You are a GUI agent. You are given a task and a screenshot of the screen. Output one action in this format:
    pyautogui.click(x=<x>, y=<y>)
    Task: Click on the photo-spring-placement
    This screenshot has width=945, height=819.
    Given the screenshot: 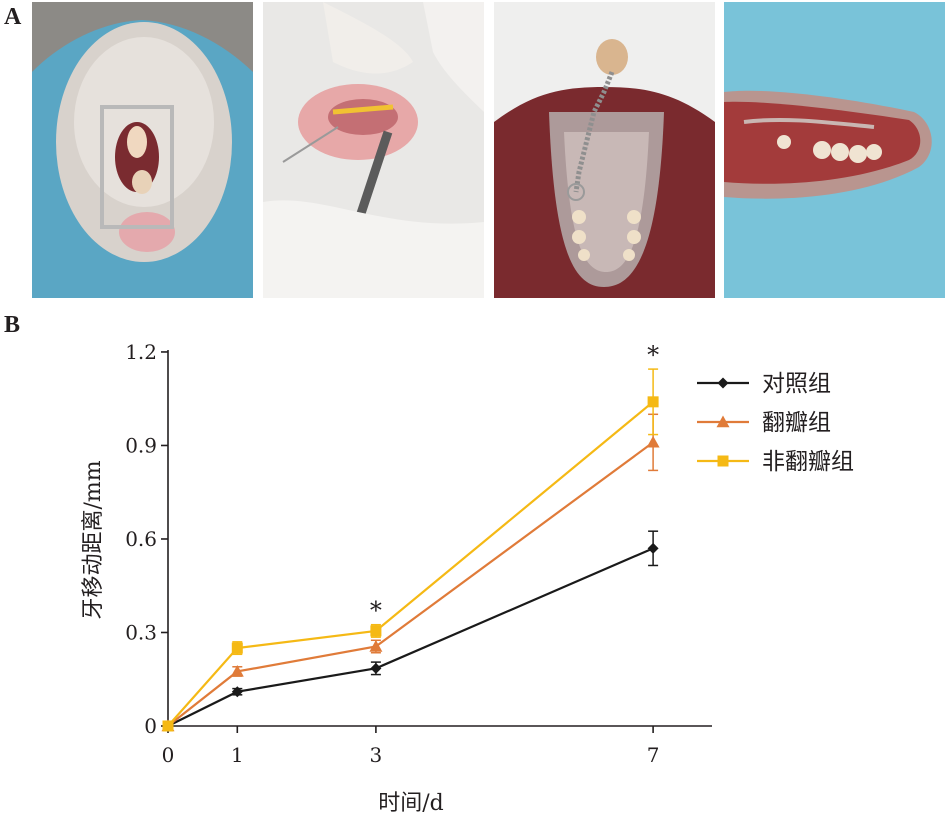 What is the action you would take?
    pyautogui.click(x=373, y=150)
    